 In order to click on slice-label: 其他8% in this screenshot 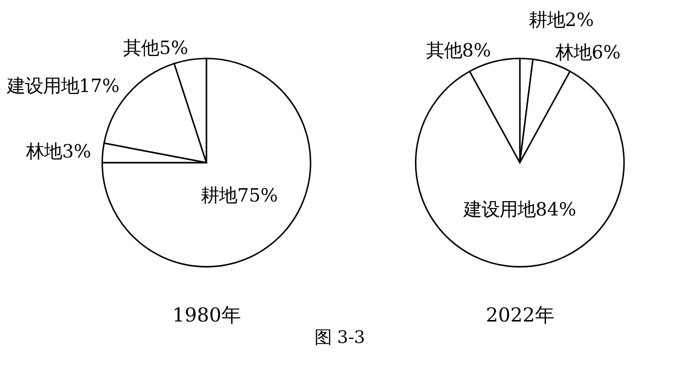, I will do `click(459, 51)`.